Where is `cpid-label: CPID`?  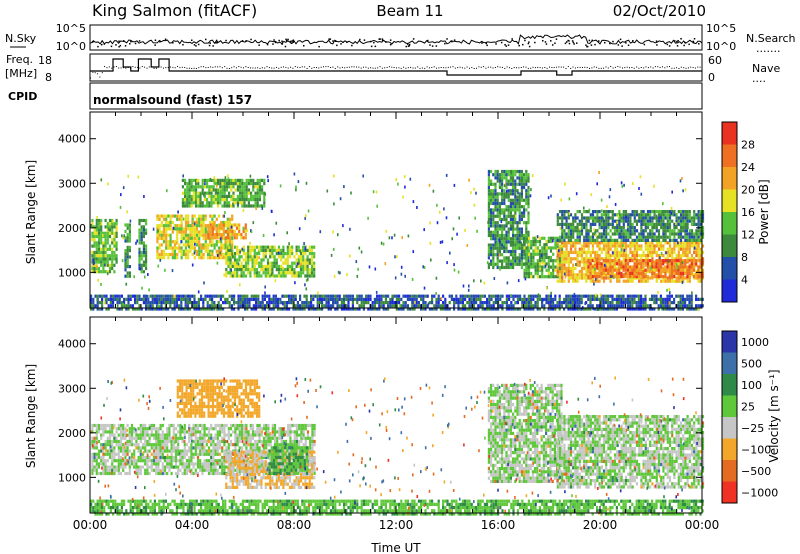
cpid-label: CPID is located at coordinates (22, 96).